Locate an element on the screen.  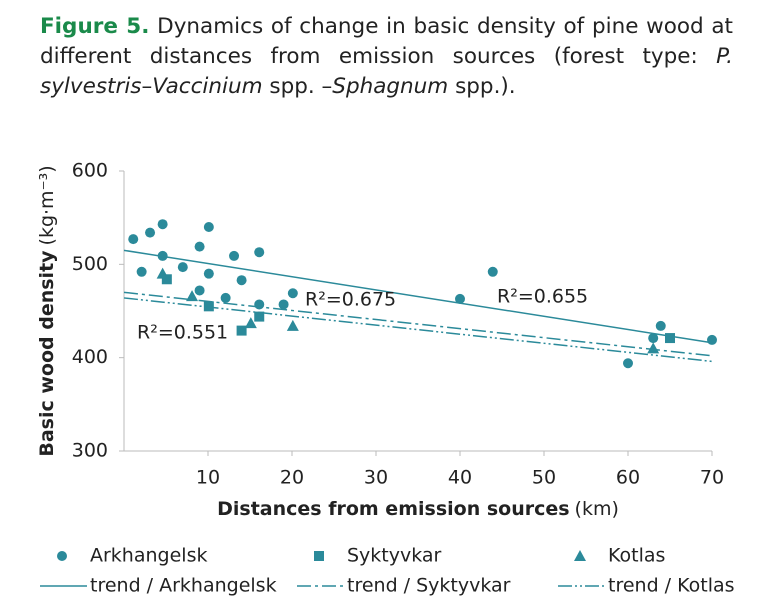
legend-label: trend / Kotlas is located at coordinates (671, 586).